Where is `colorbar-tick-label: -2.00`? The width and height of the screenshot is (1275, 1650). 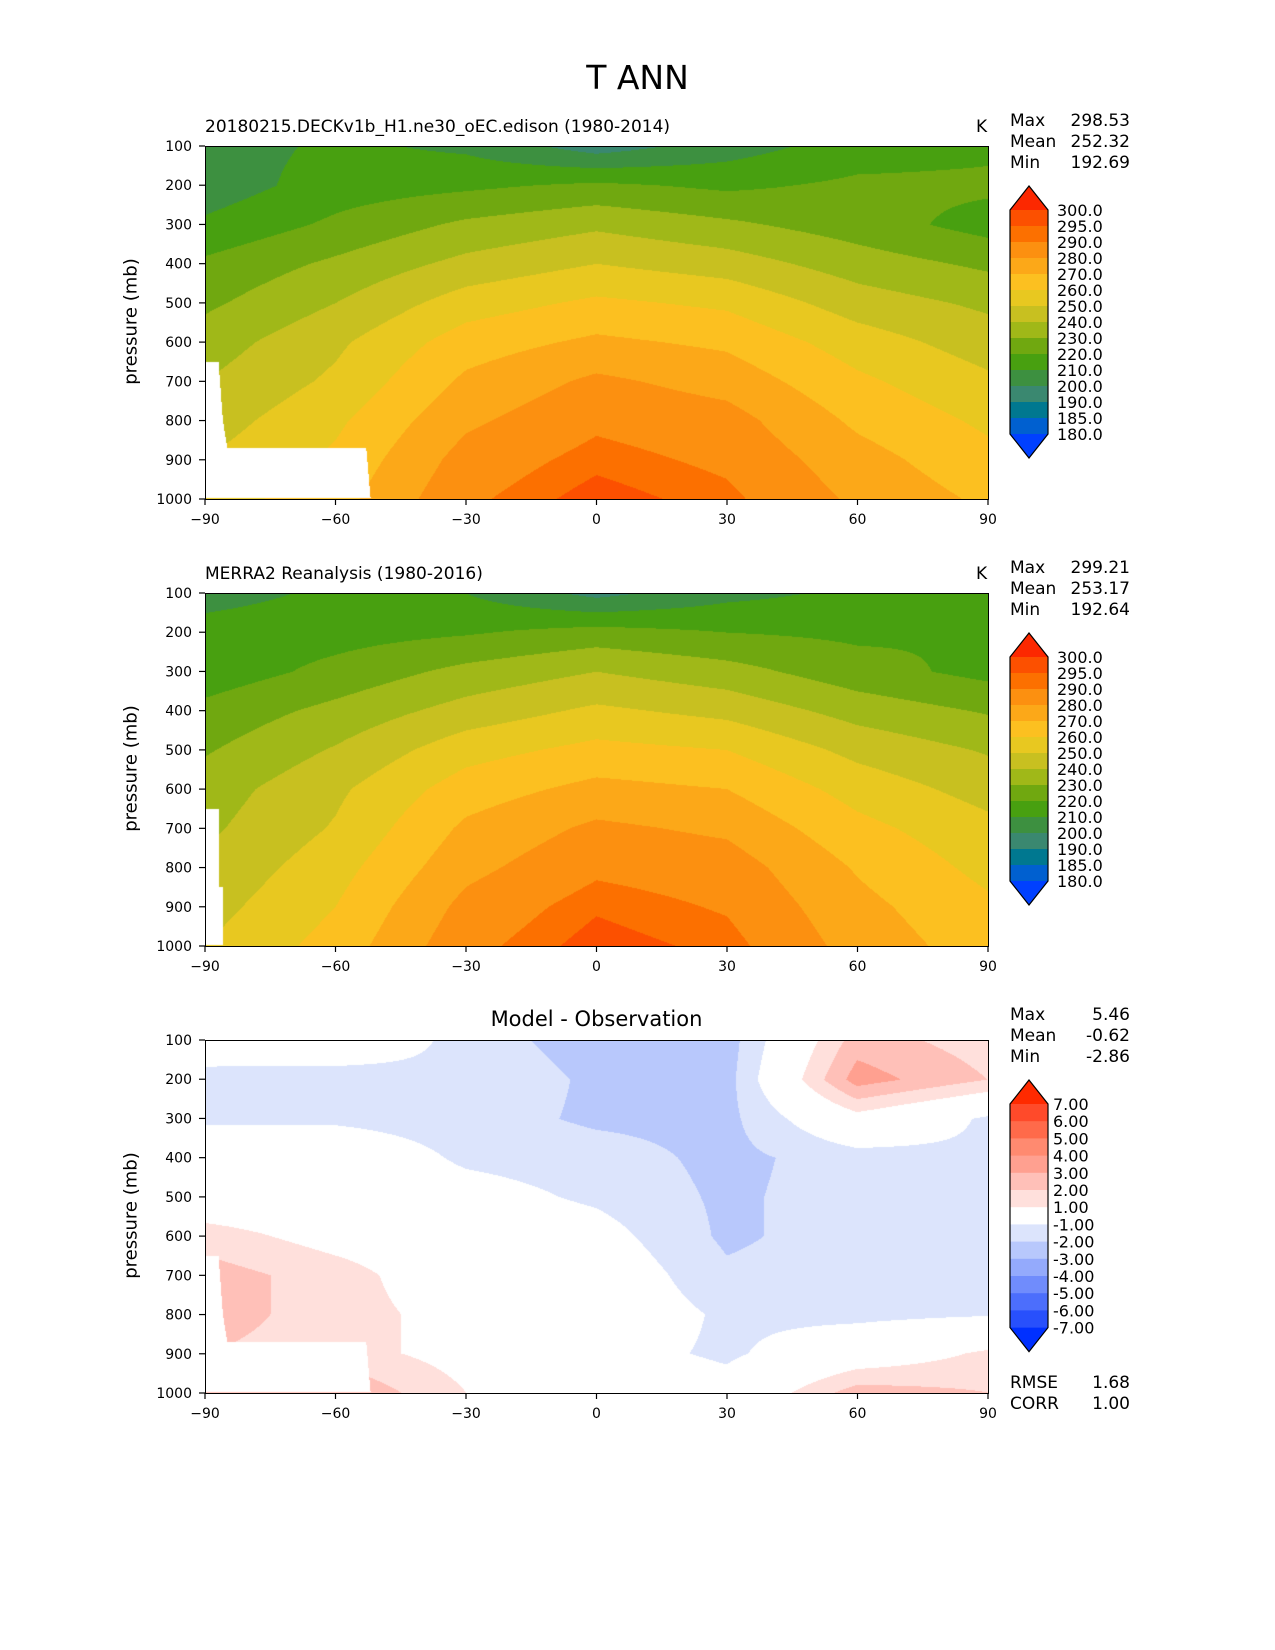
colorbar-tick-label: -2.00 is located at coordinates (1073, 1242).